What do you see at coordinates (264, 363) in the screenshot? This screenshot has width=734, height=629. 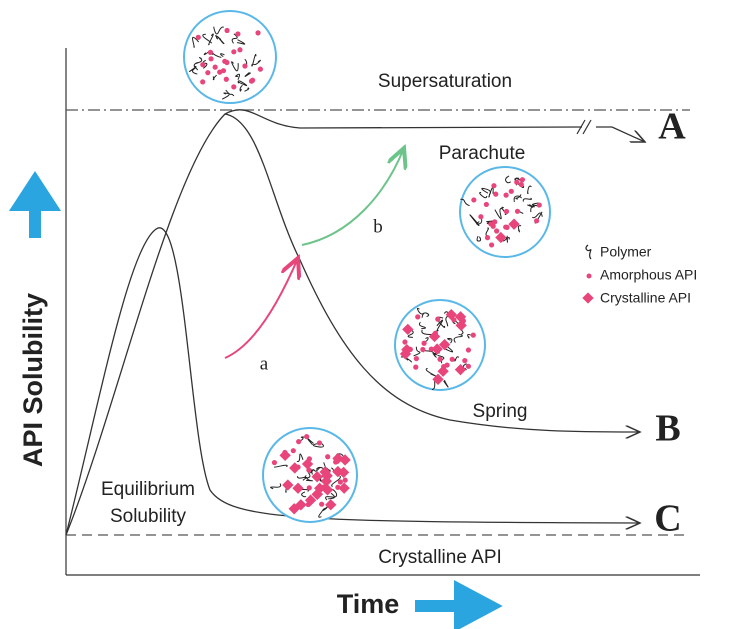 I see `arrow-label: a` at bounding box center [264, 363].